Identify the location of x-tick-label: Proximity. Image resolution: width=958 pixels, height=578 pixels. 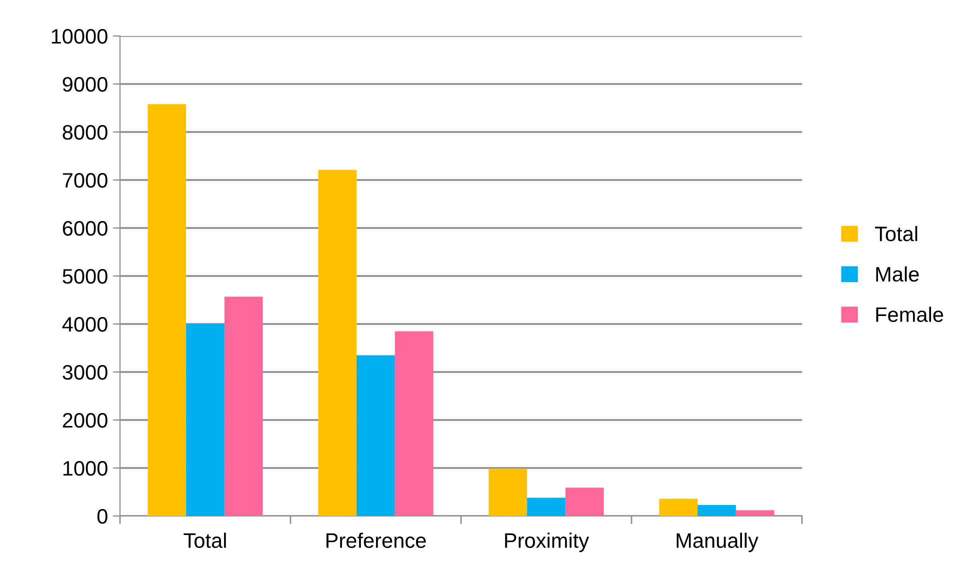
(547, 542).